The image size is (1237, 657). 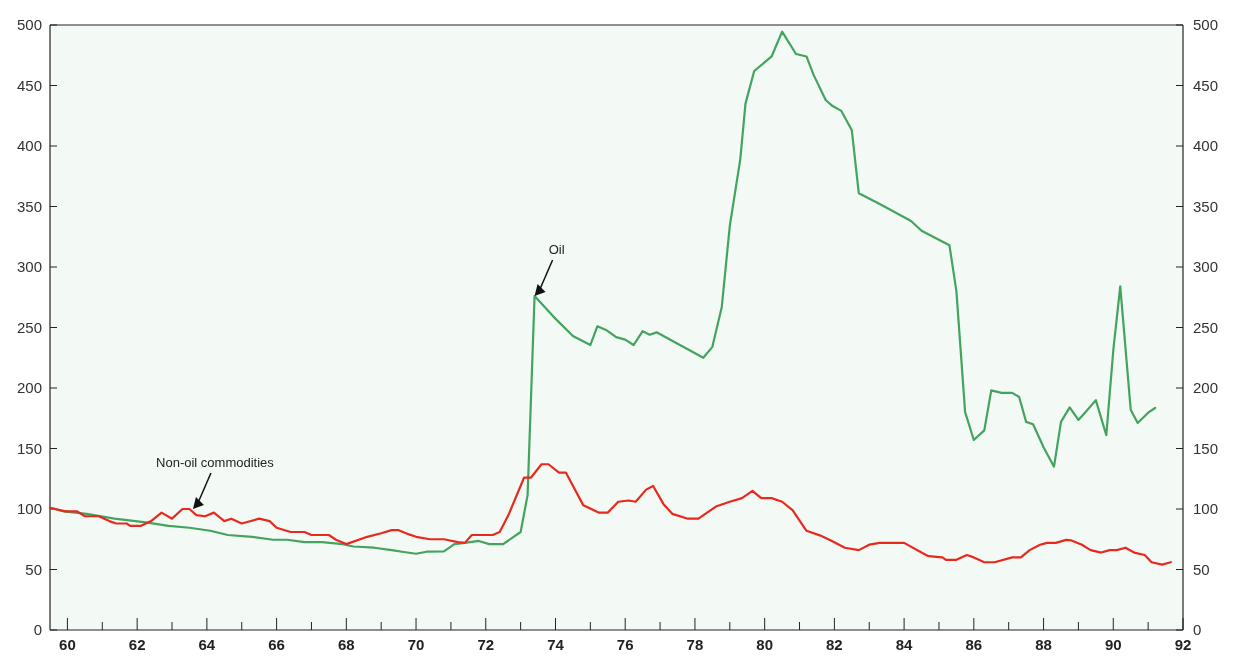 What do you see at coordinates (29, 509) in the screenshot?
I see `y-tick-label: 100` at bounding box center [29, 509].